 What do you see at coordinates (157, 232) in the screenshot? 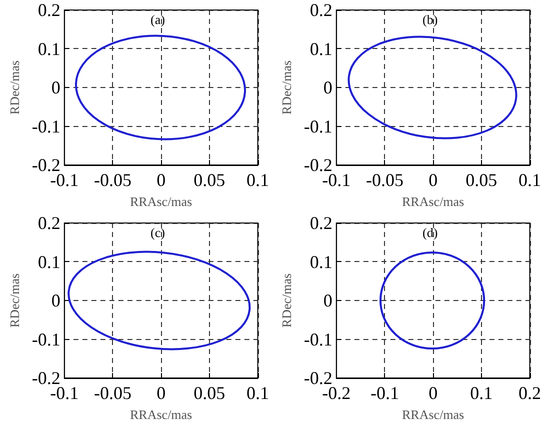
I see `annotation: (c)` at bounding box center [157, 232].